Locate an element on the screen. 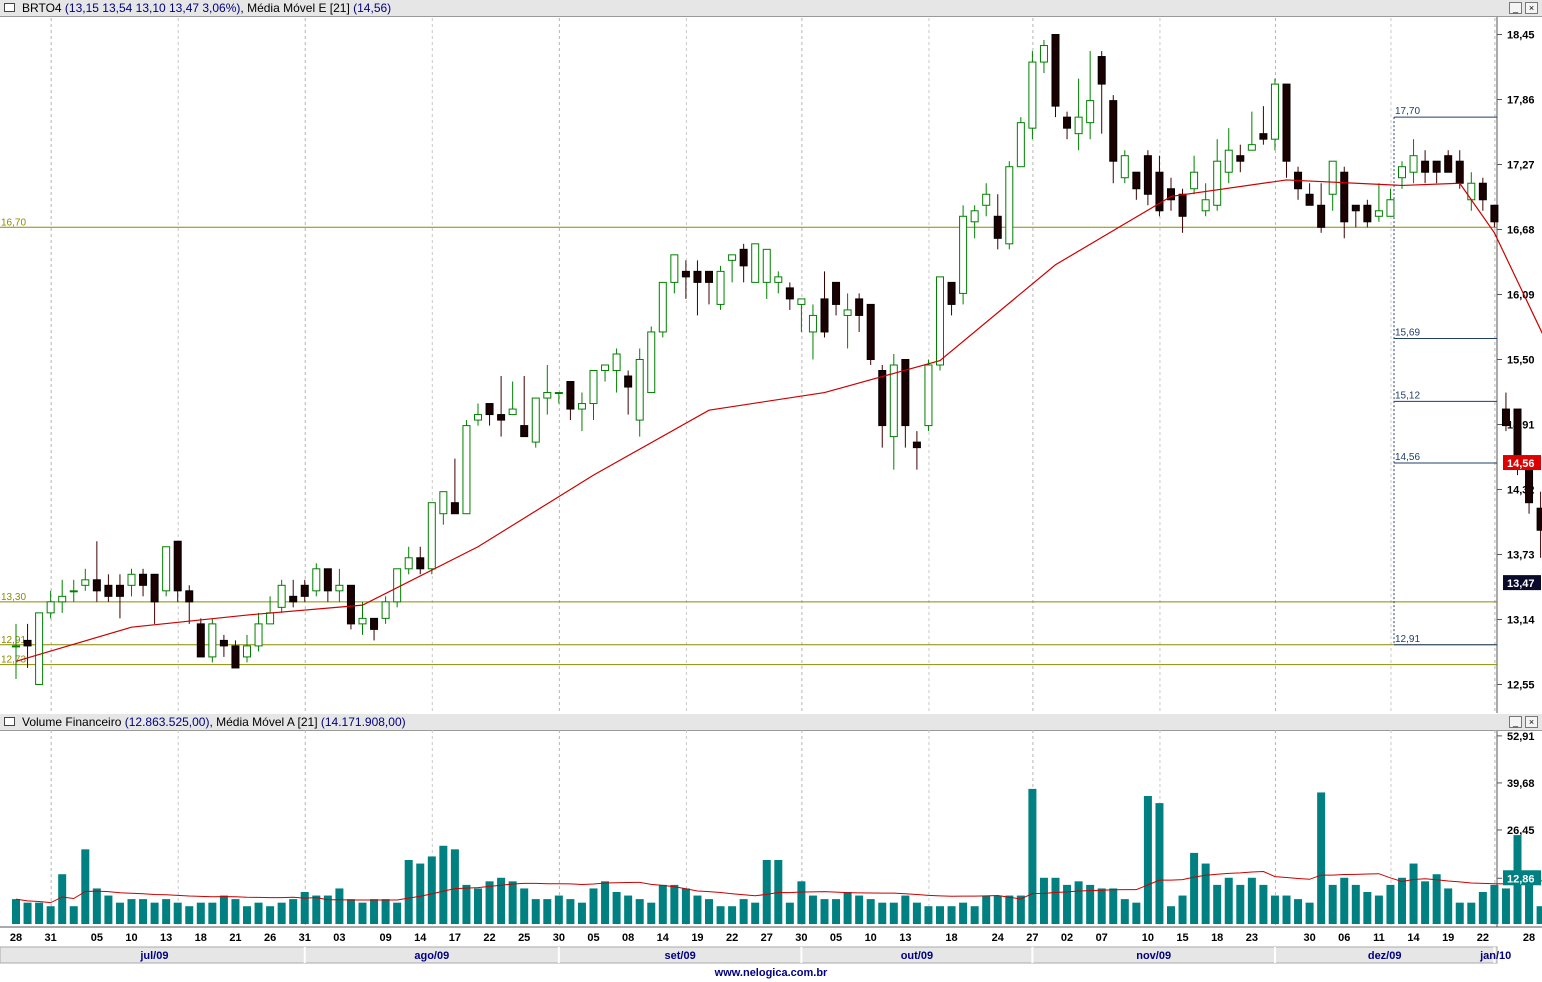  x-day-label: 26 is located at coordinates (270, 938).